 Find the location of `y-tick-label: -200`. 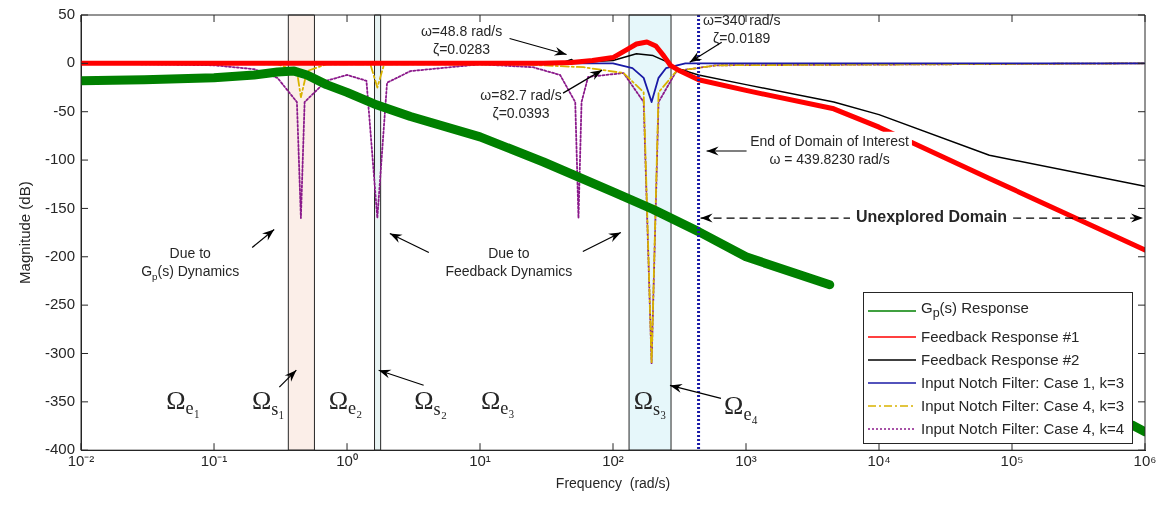

y-tick-label: -200 is located at coordinates (60, 255).